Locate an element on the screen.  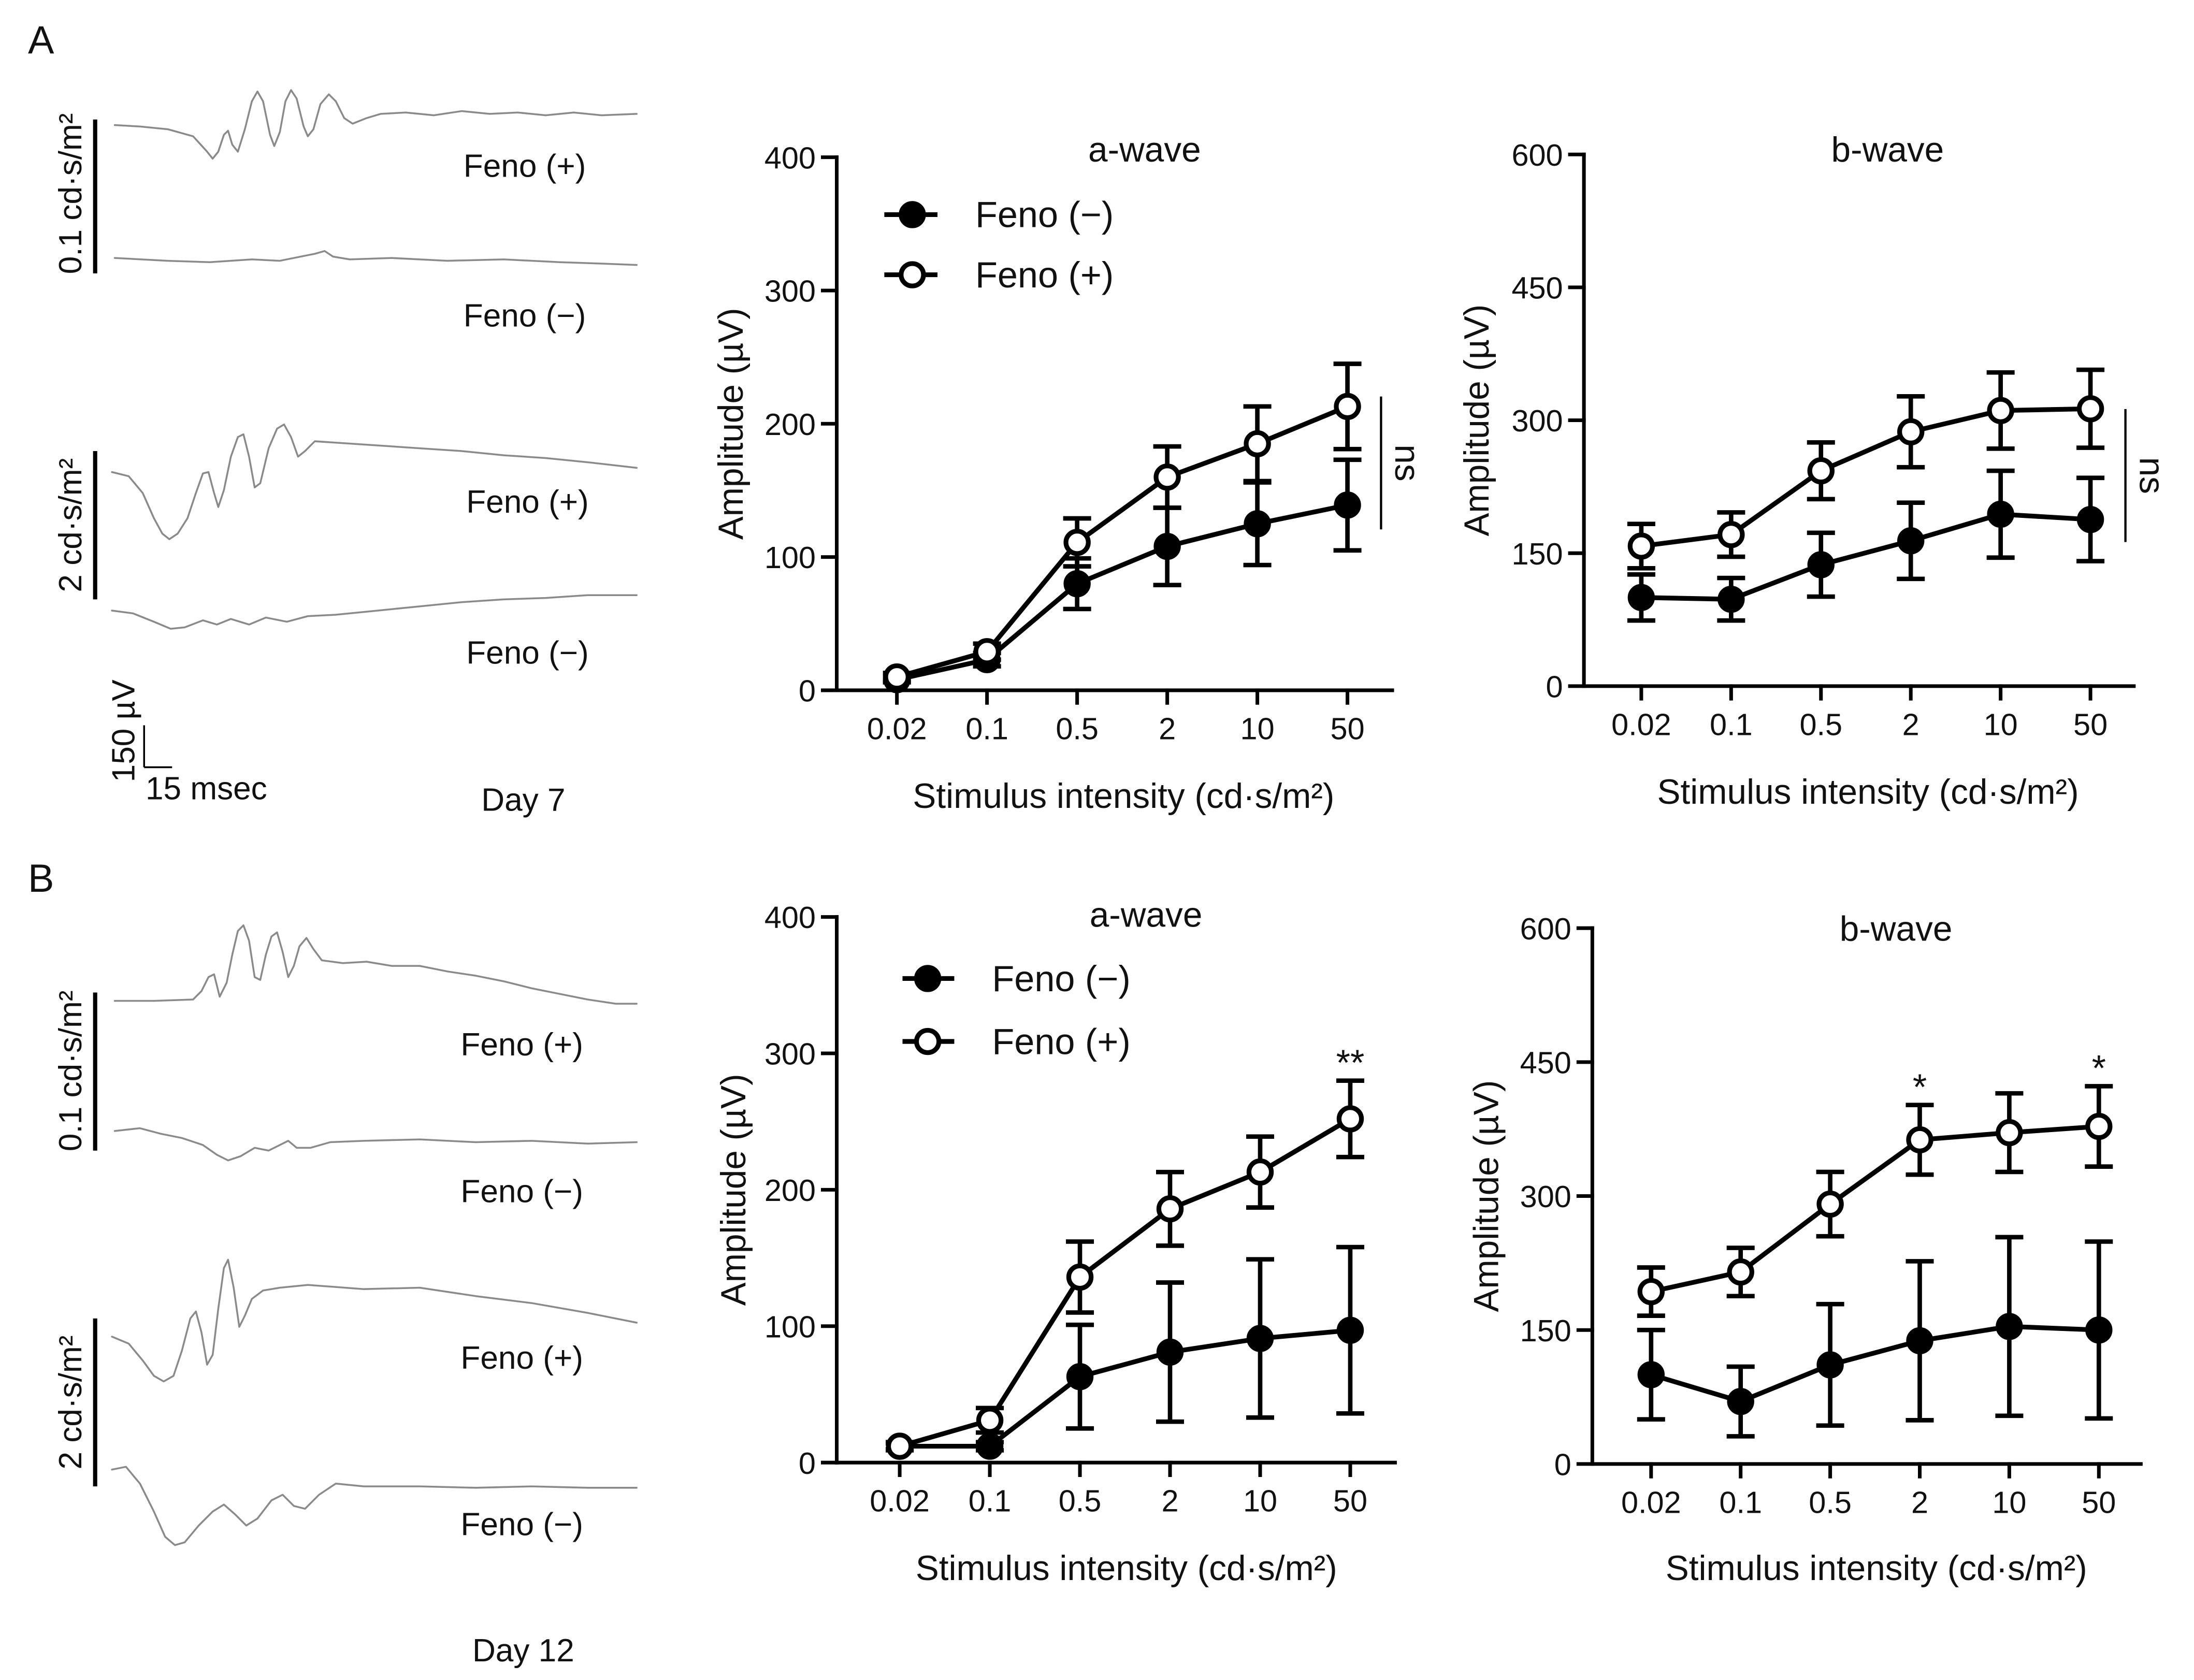
x-tick-label: 0.1 is located at coordinates (986, 729).